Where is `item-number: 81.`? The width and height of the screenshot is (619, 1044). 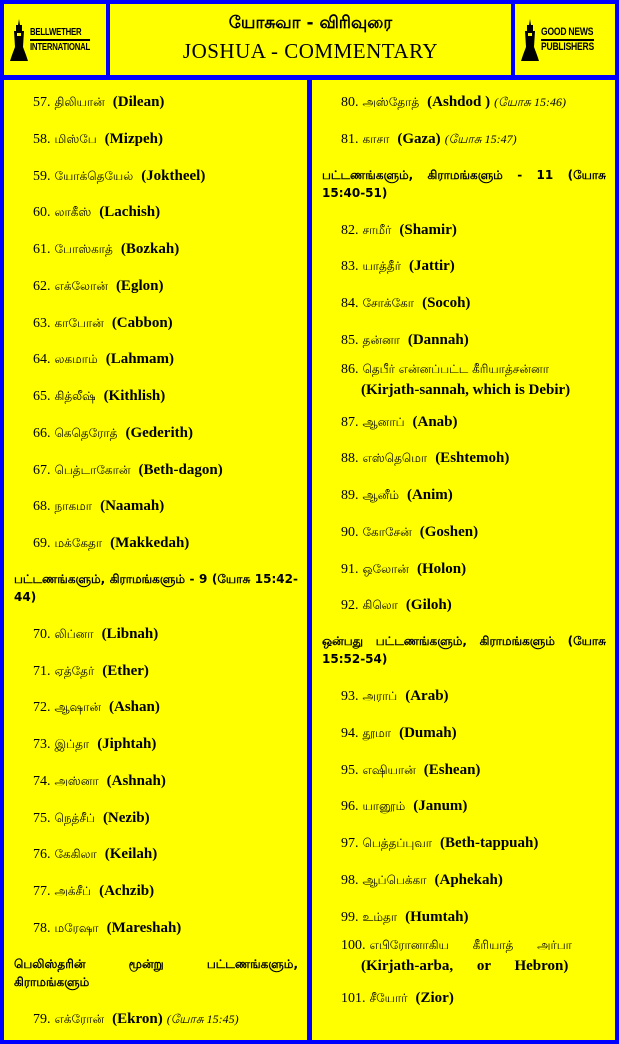 item-number: 81. is located at coordinates (350, 139).